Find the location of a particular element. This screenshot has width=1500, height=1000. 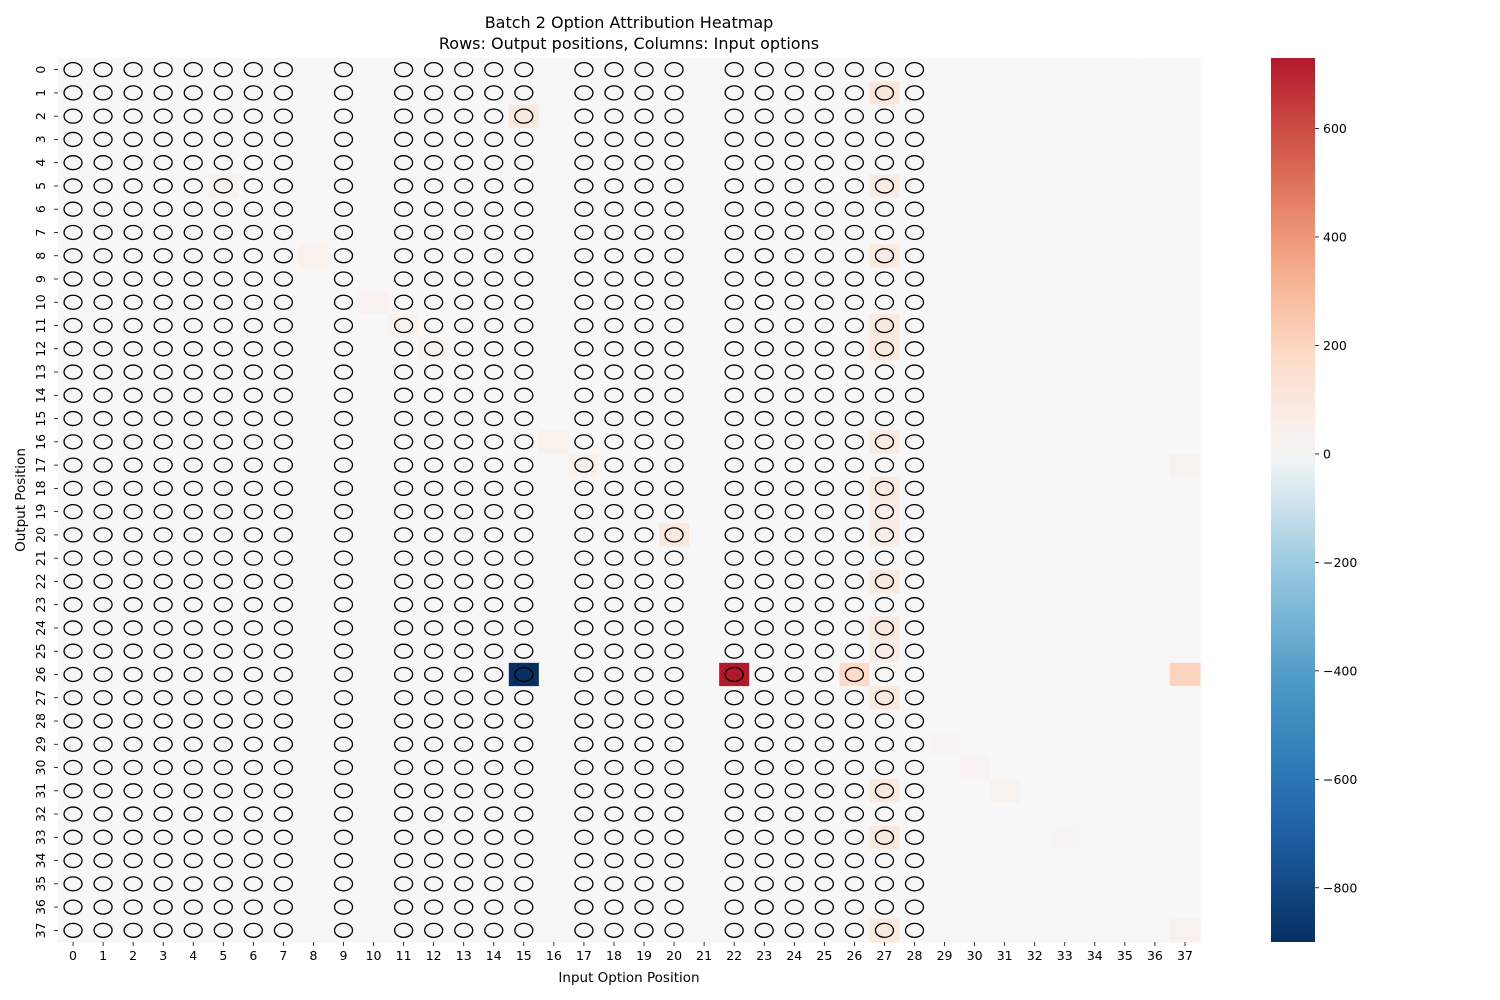

heatmap-cell-r17-c22 is located at coordinates (734, 465).